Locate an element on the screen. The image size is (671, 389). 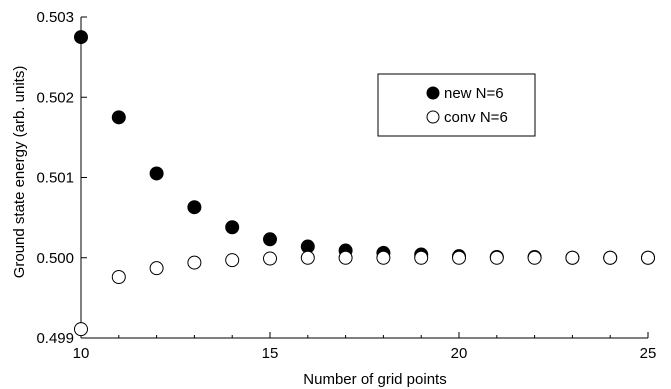
legend-box is located at coordinates (456, 105).